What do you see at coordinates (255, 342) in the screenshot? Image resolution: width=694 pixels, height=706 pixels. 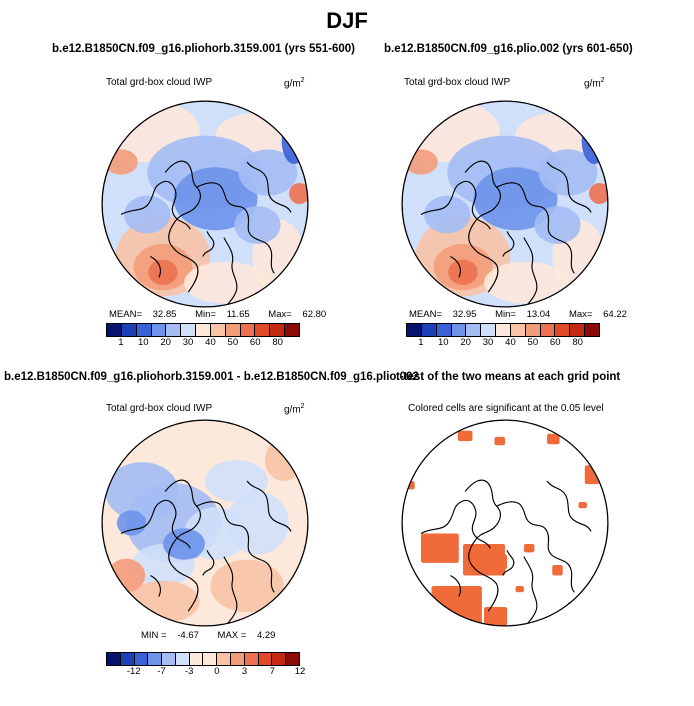 I see `colorbar-tick-label: 60` at bounding box center [255, 342].